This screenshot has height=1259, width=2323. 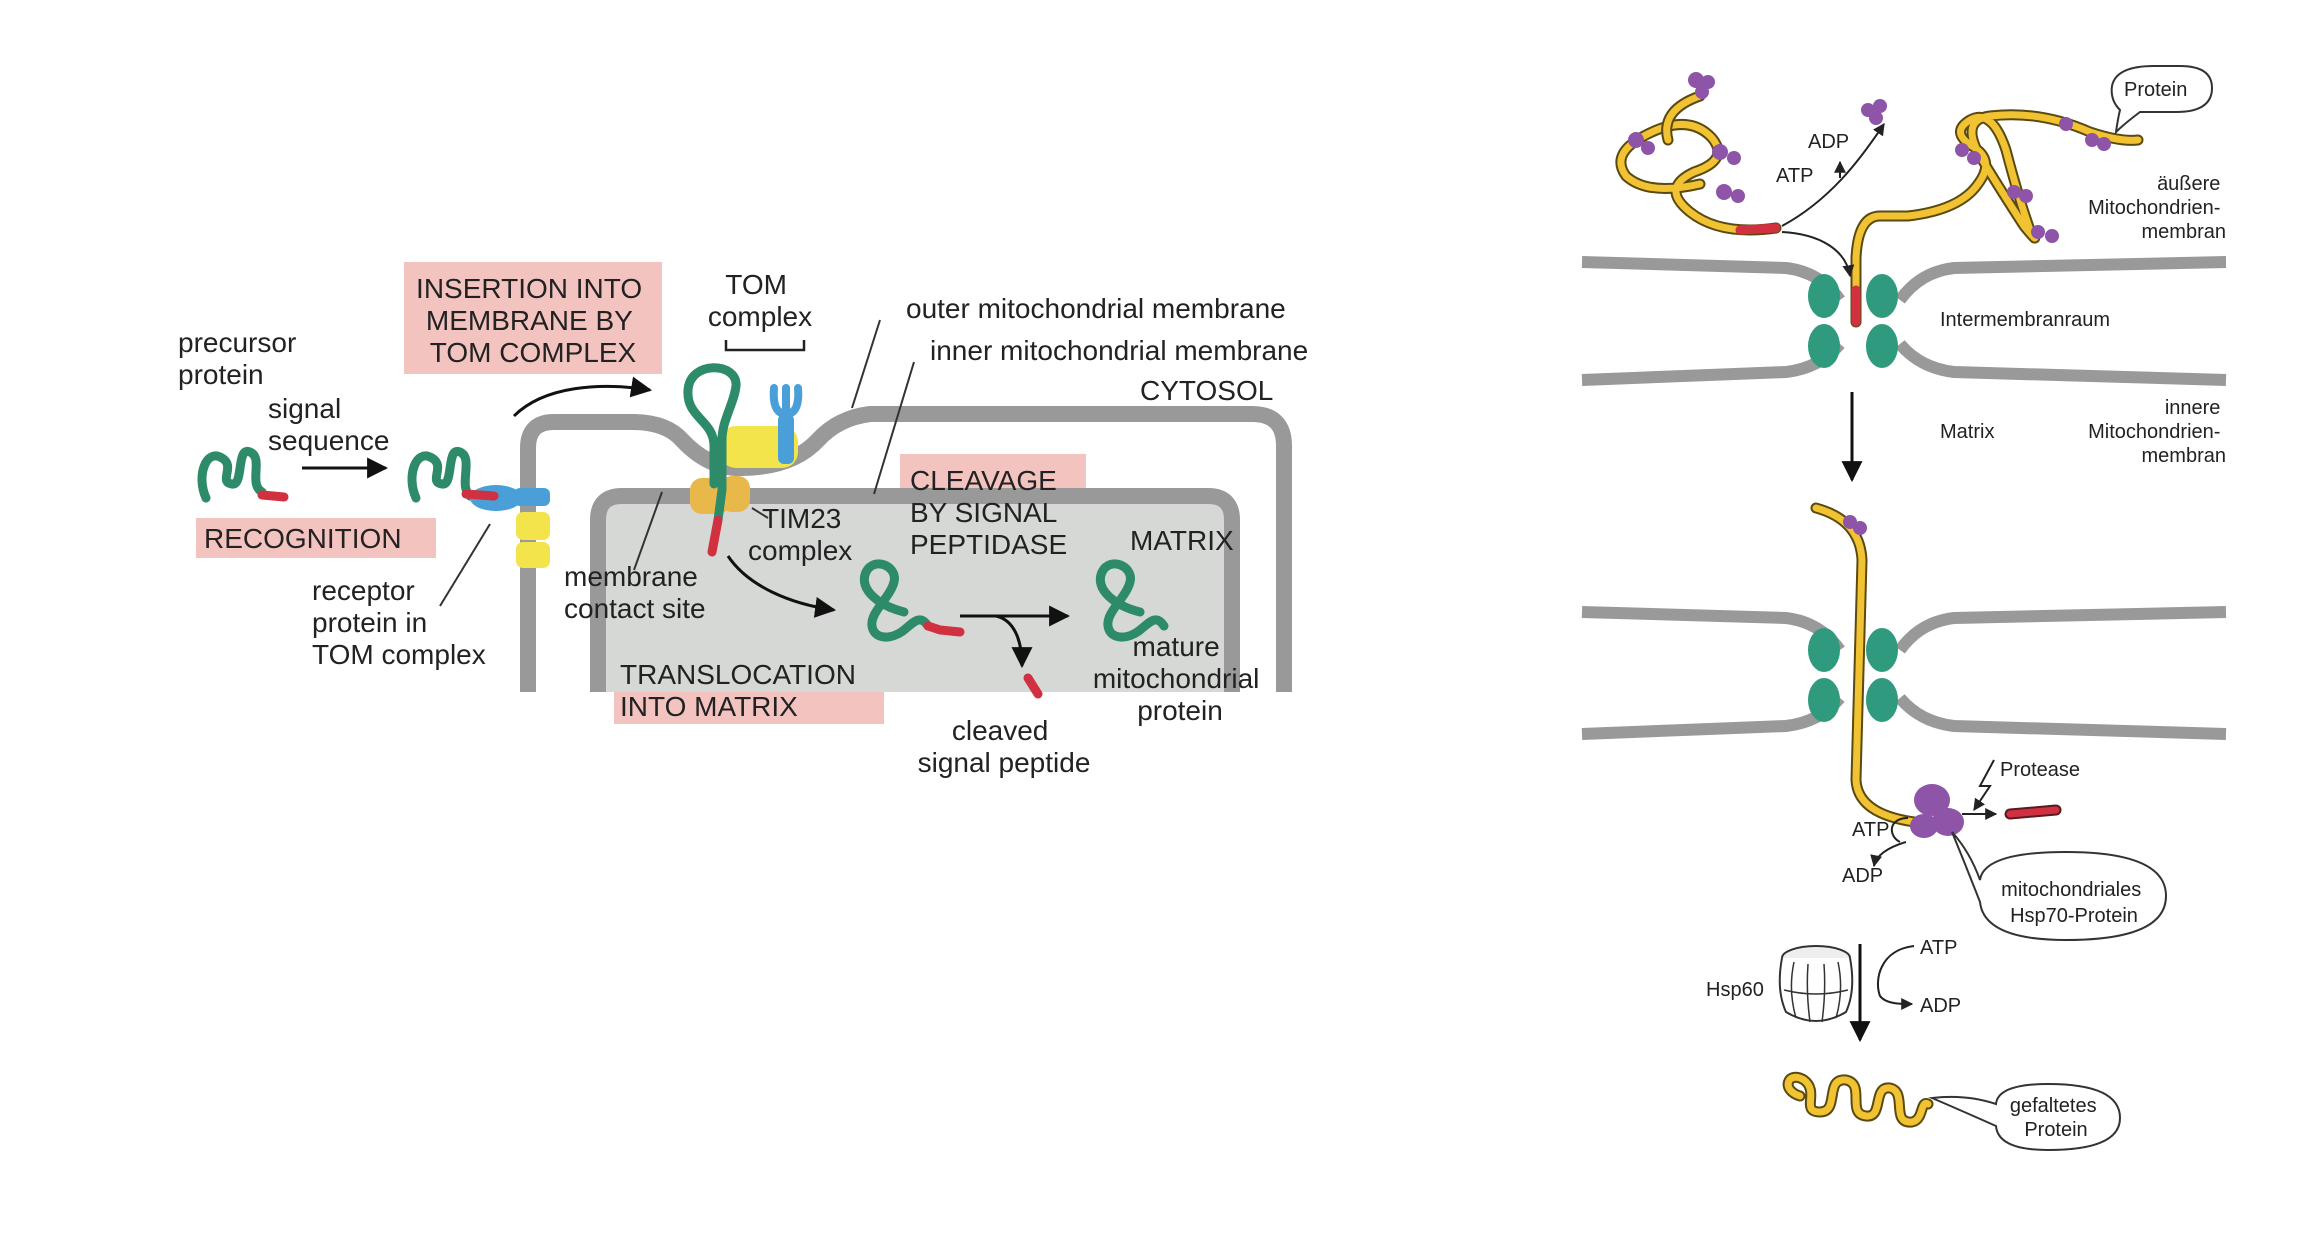 What do you see at coordinates (1119, 350) in the screenshot?
I see `label-inner-membrane: inner mitochondrial membrane` at bounding box center [1119, 350].